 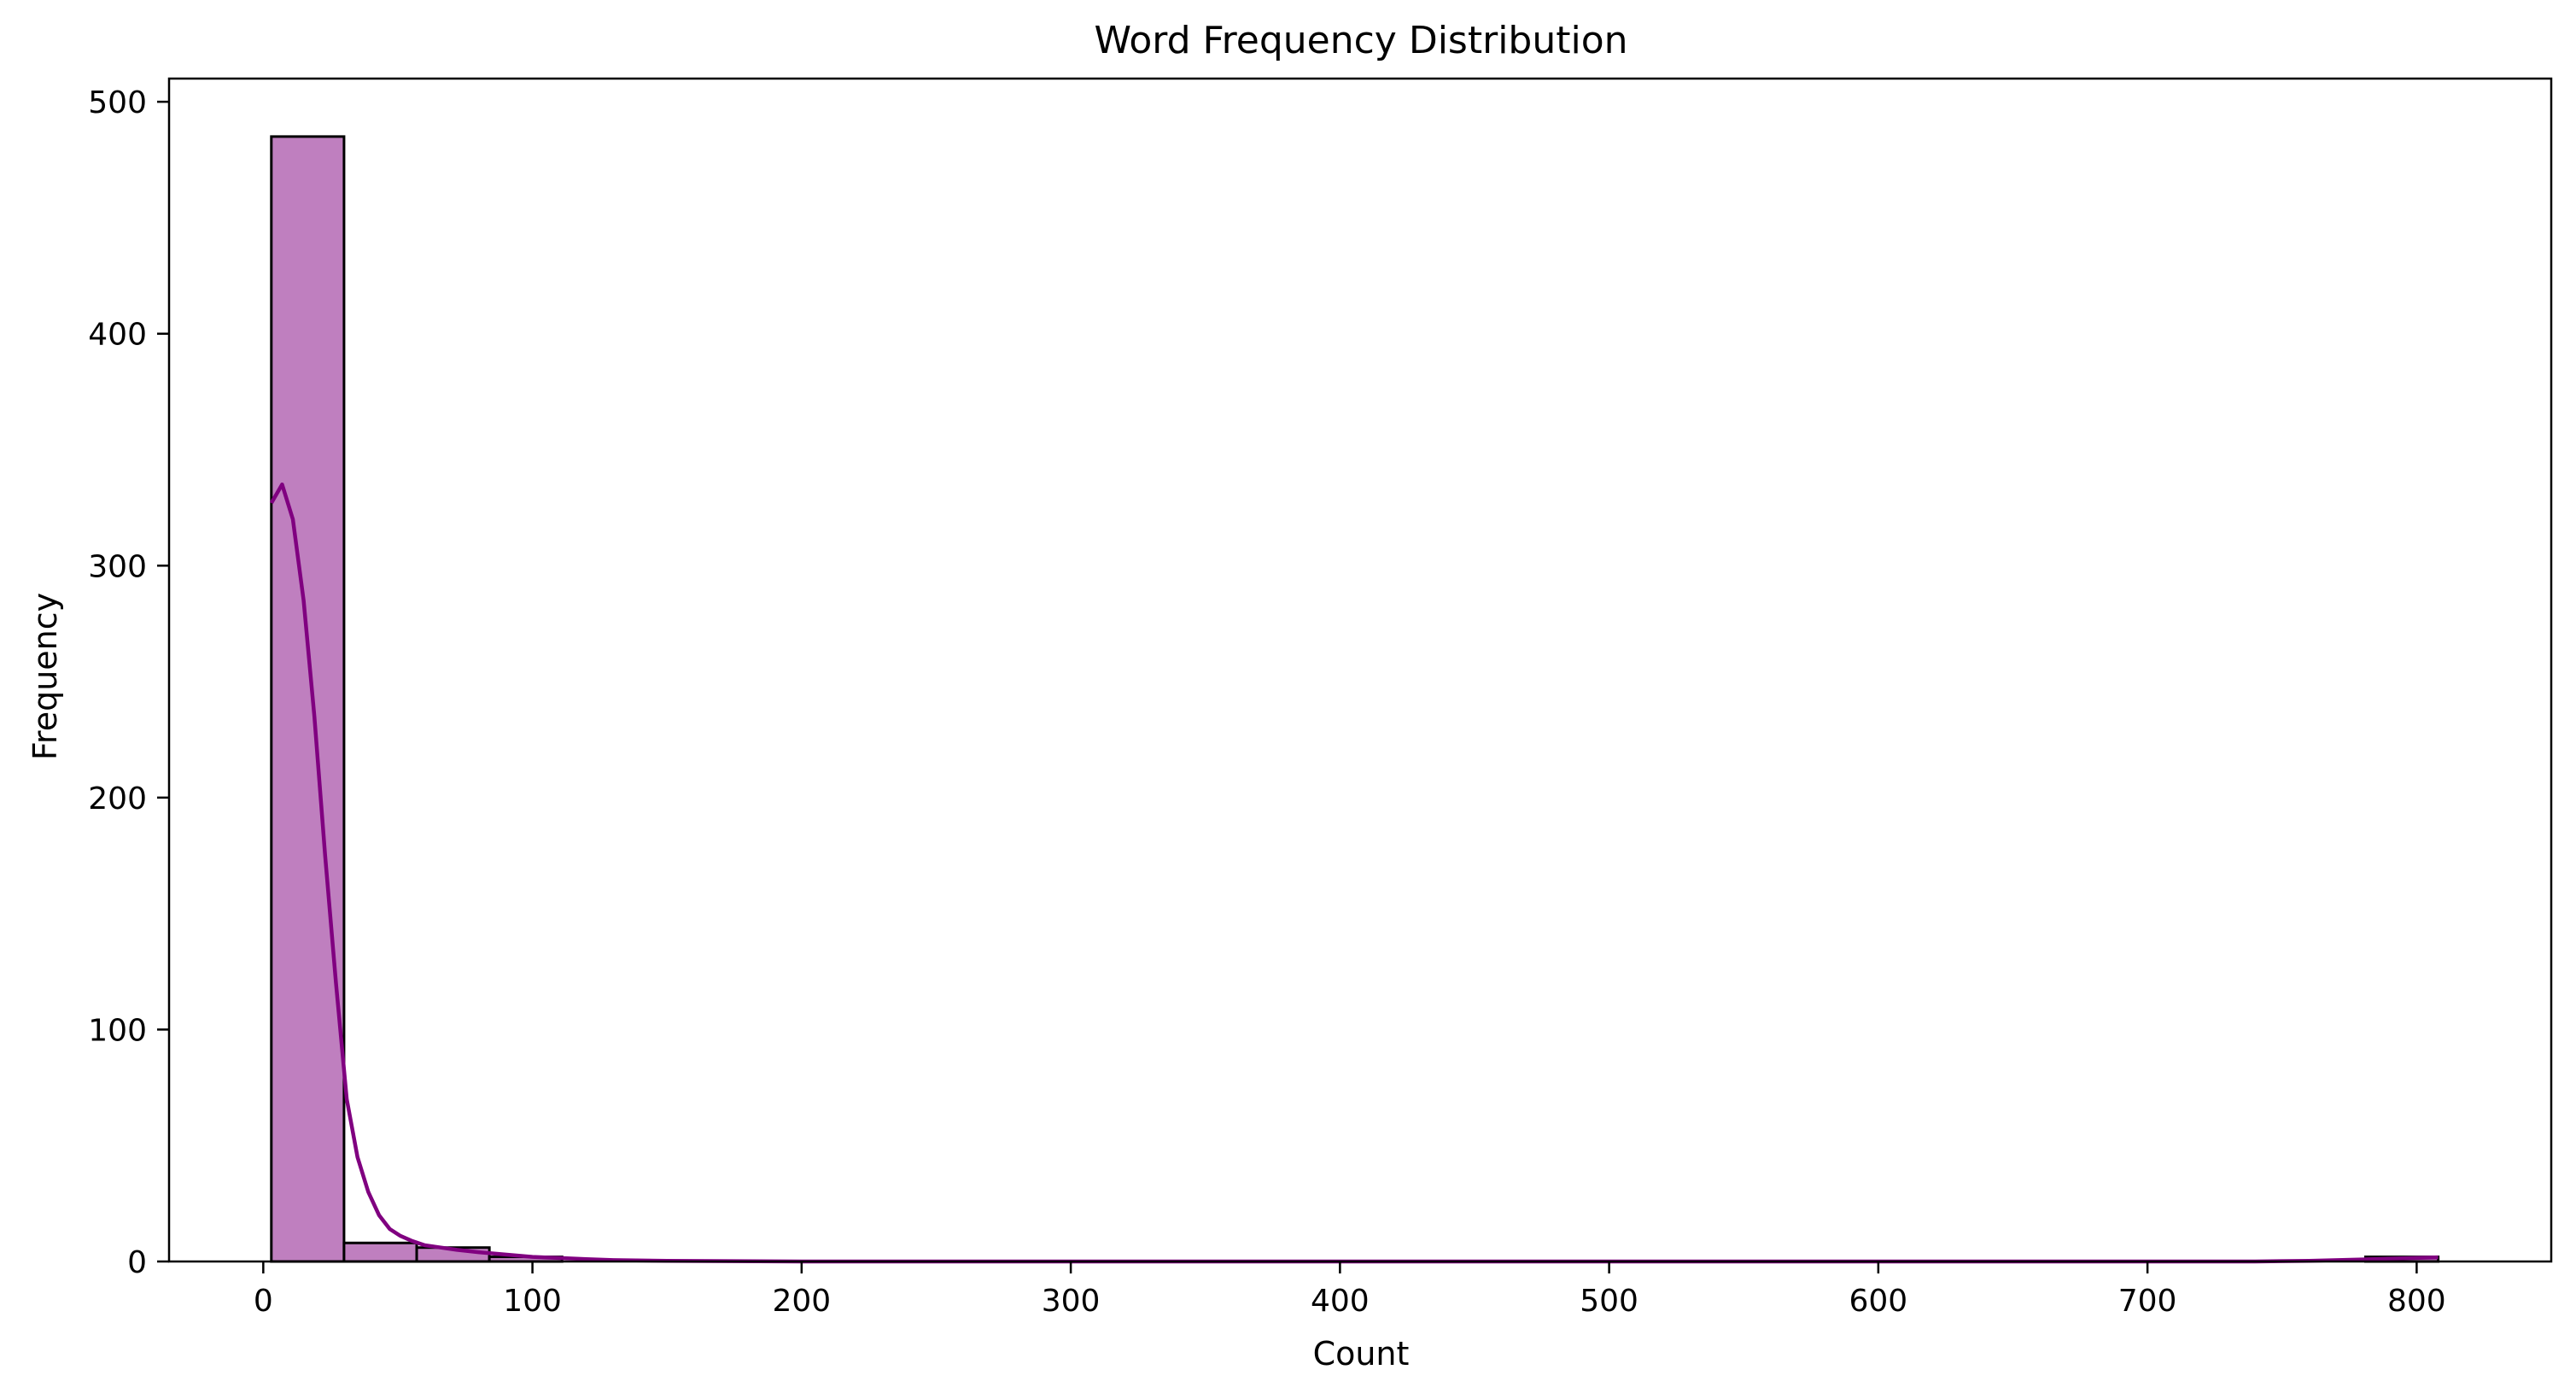 What do you see at coordinates (1360, 40) in the screenshot?
I see `chart-title: Word Frequency Distribution` at bounding box center [1360, 40].